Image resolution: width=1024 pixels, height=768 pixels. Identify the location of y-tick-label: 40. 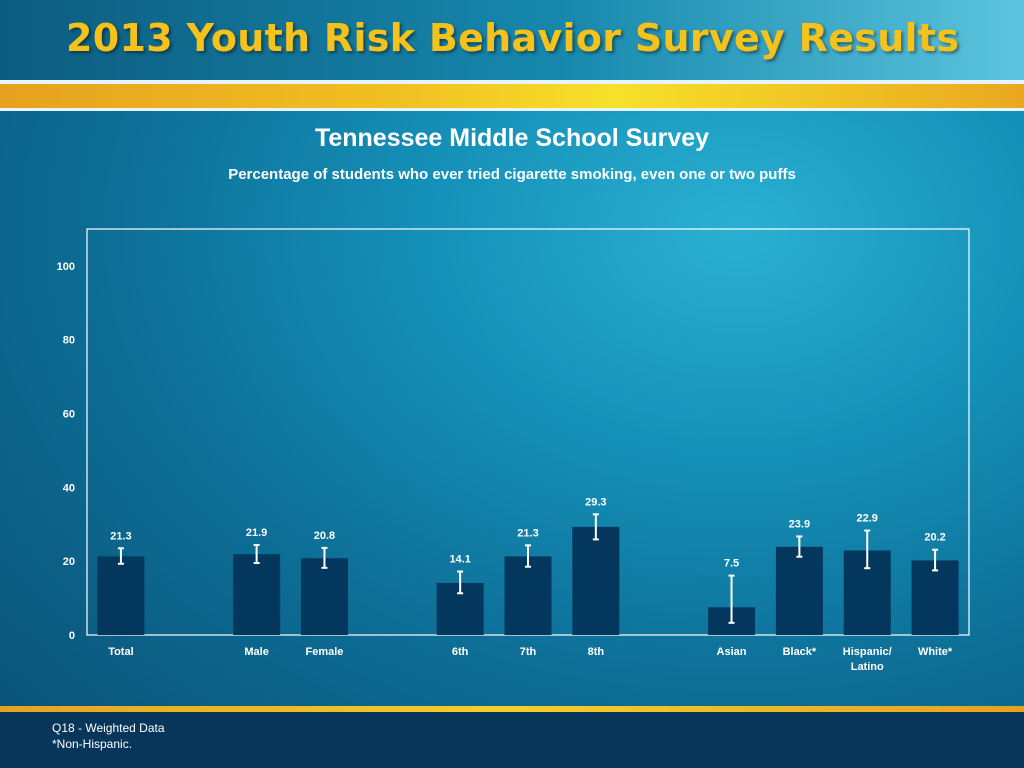
(69, 488).